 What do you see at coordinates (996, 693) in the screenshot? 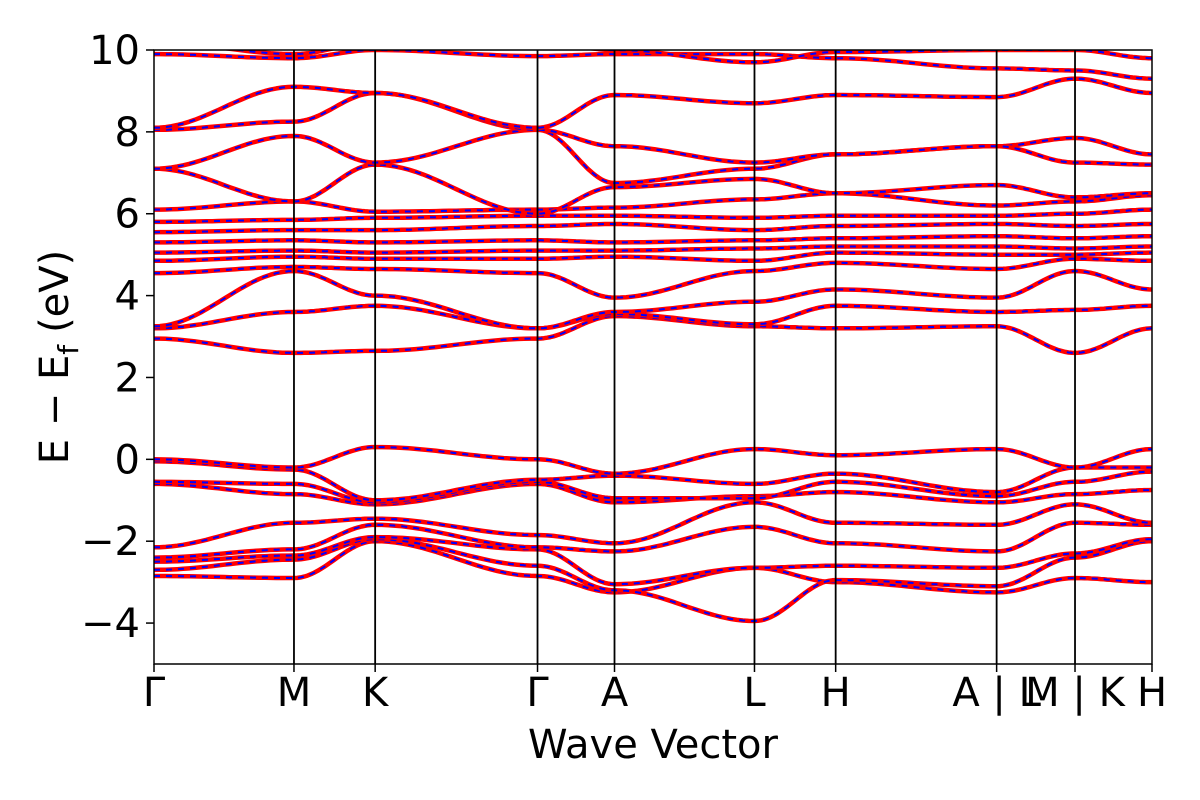
I see `x-tick-label: A | L` at bounding box center [996, 693].